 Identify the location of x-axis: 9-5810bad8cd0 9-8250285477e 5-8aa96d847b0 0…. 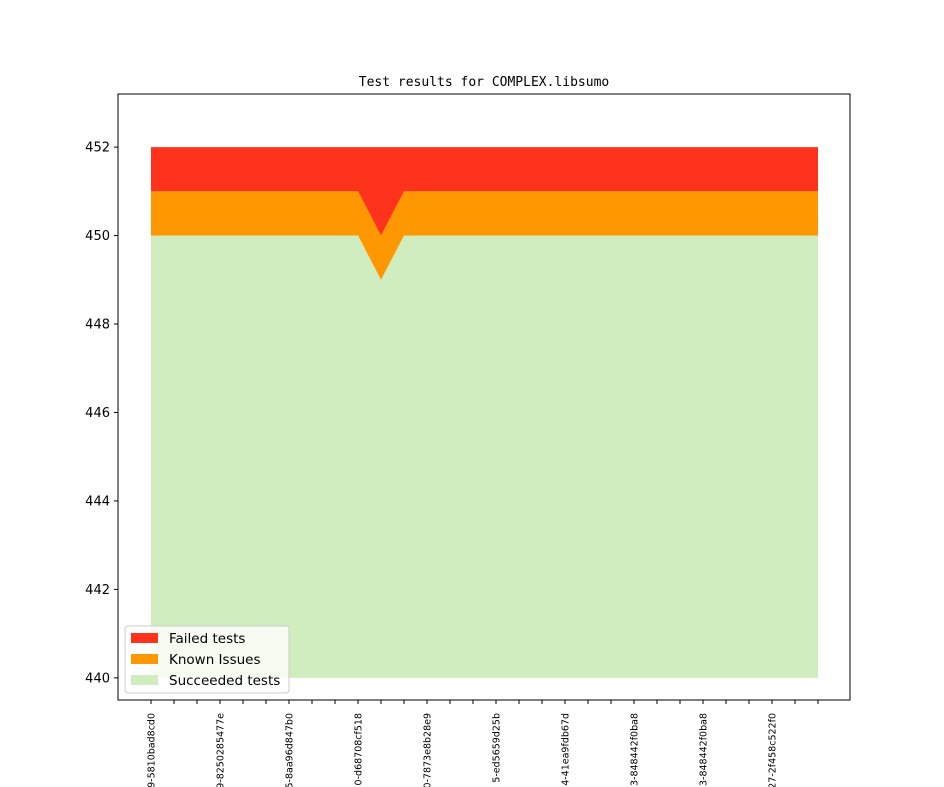
(483, 743).